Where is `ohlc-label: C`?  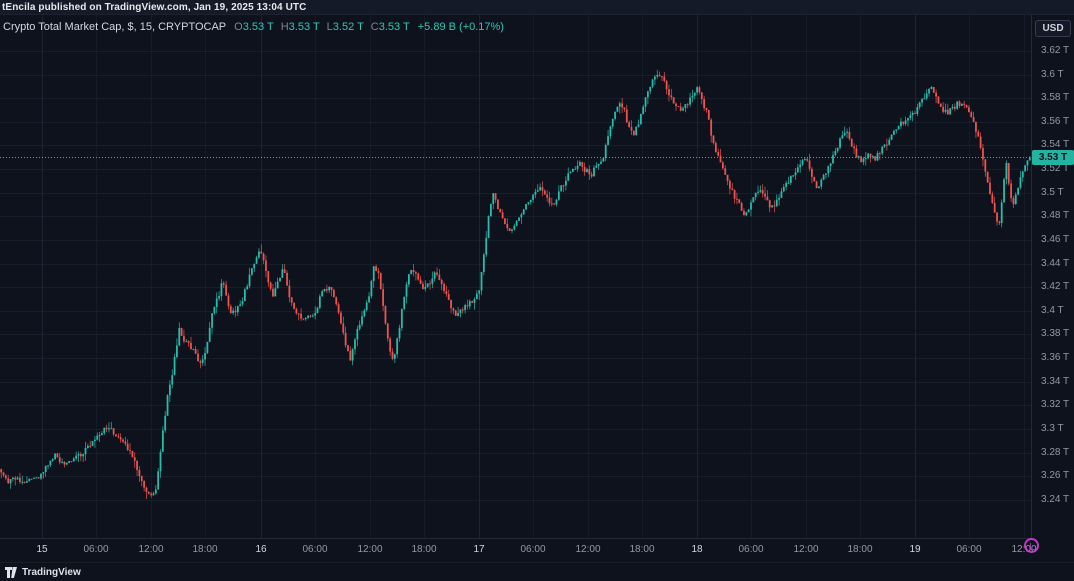
ohlc-label: C is located at coordinates (374, 27).